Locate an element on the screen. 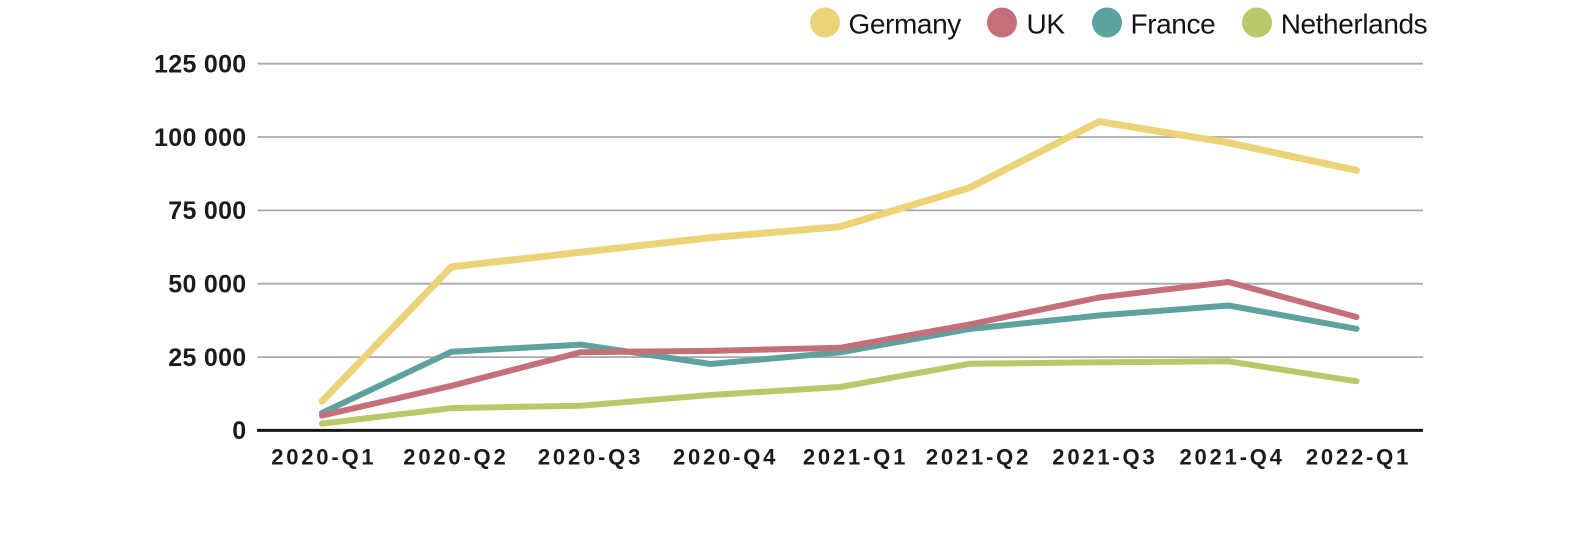  svg-text: 2021-Q3 is located at coordinates (1104, 456).